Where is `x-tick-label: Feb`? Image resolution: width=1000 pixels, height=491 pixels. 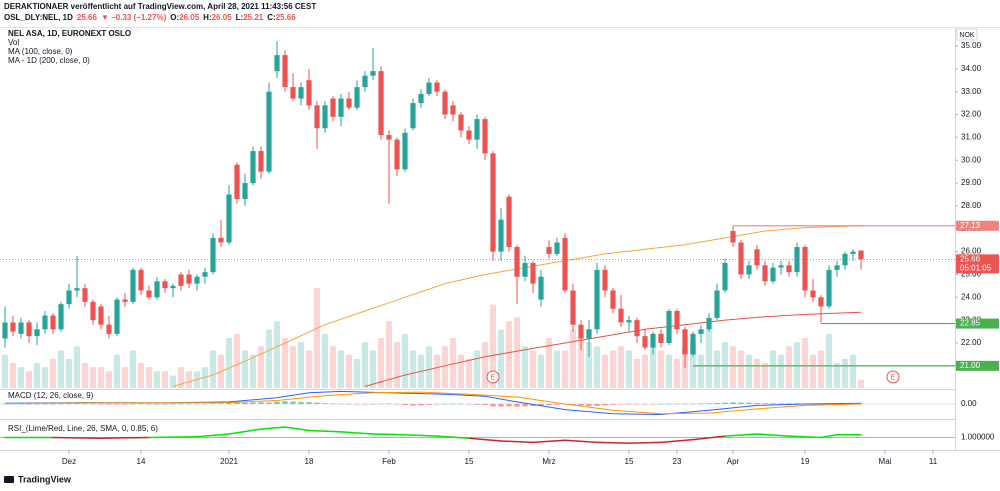
x-tick-label: Feb is located at coordinates (389, 461).